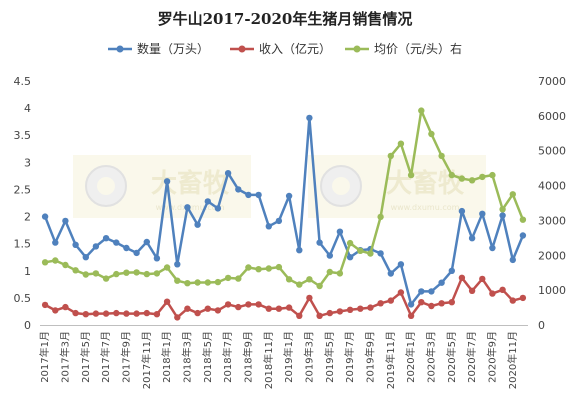 The image size is (571, 406). Describe the element at coordinates (410, 357) in the screenshot. I see `x-tick-label: 2020年1月` at that location.